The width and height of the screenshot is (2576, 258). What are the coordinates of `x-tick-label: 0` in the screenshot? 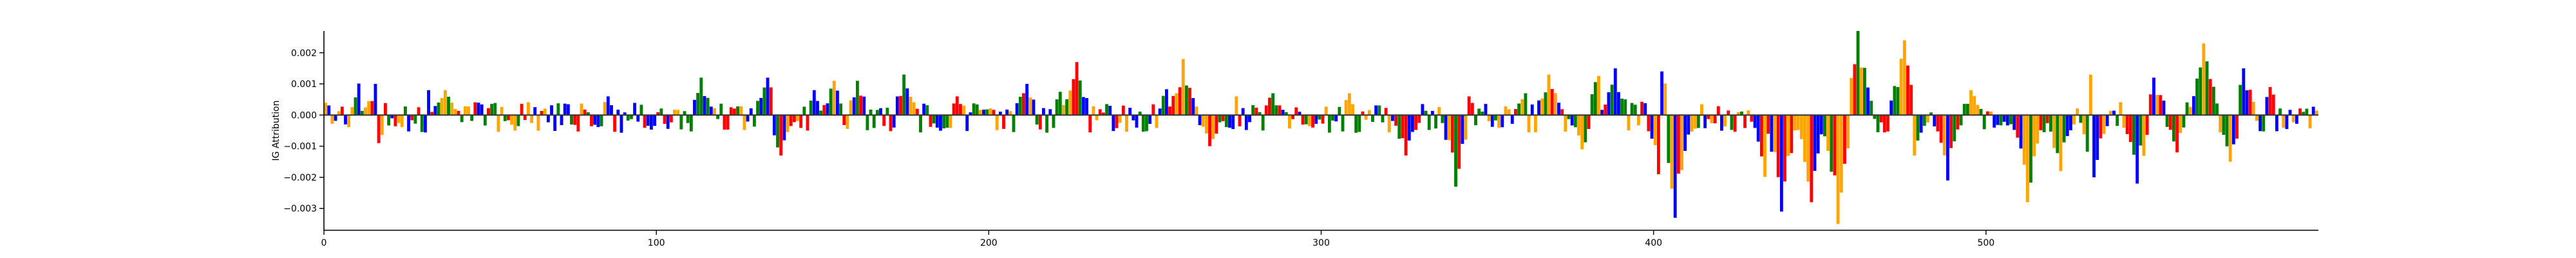 It's located at (324, 243).